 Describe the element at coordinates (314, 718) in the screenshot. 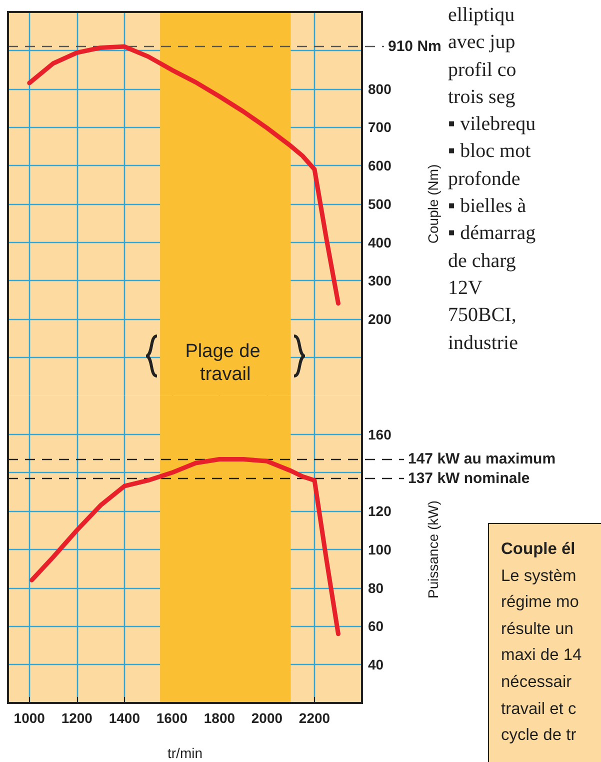

I see `x-tick-label: 2200` at that location.